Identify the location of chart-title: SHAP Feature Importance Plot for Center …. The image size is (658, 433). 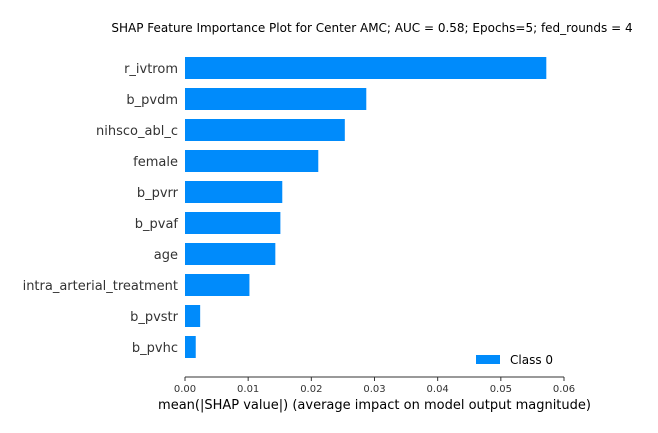
(371, 28).